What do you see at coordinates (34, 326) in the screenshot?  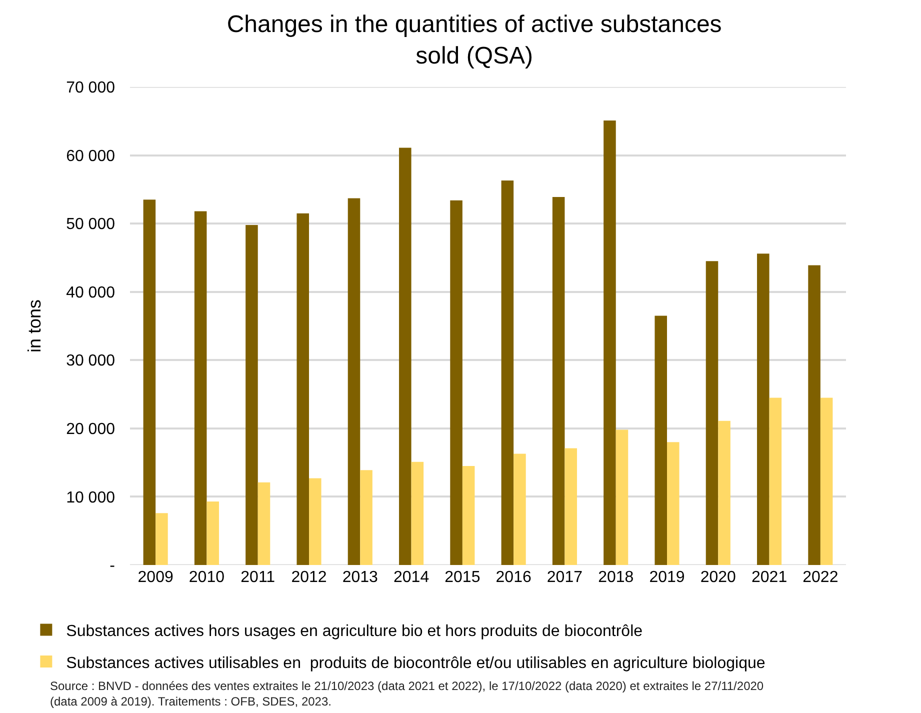 I see `y-axis-title: in tons` at bounding box center [34, 326].